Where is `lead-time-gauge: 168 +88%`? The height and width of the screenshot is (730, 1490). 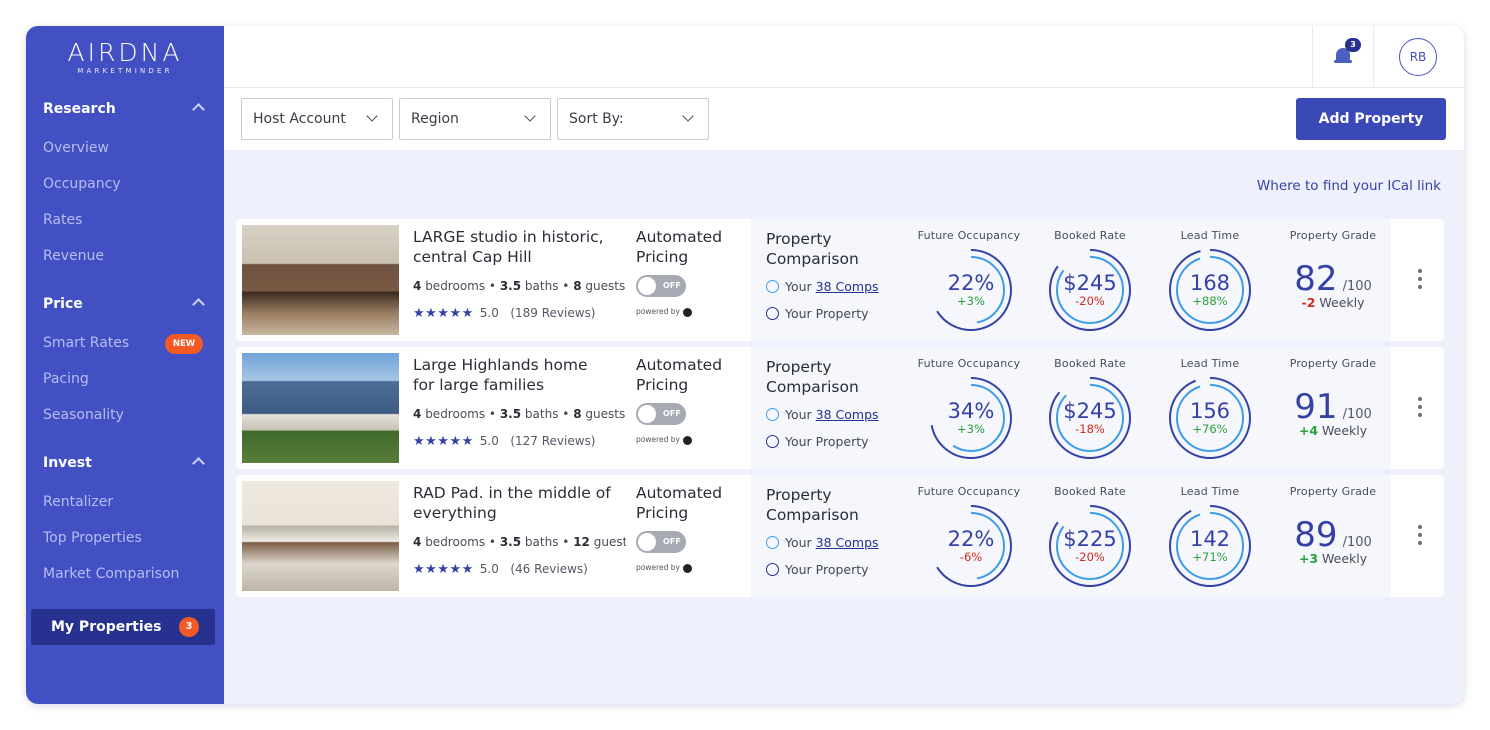 lead-time-gauge: 168 +88% is located at coordinates (1210, 290).